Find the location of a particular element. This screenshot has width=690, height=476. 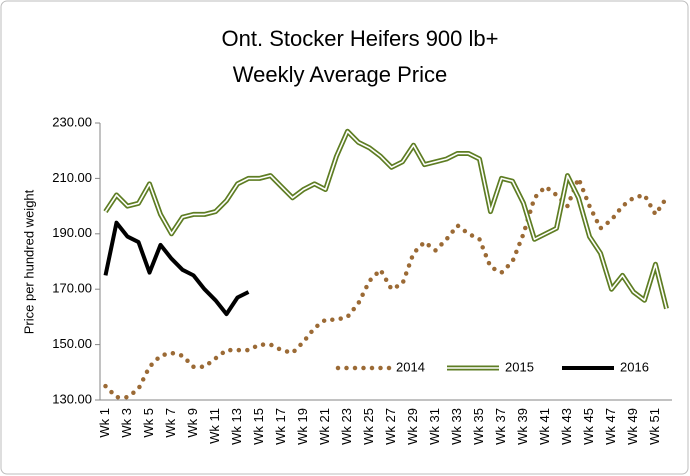

y-tick-label: 130.00 is located at coordinates (72, 398).